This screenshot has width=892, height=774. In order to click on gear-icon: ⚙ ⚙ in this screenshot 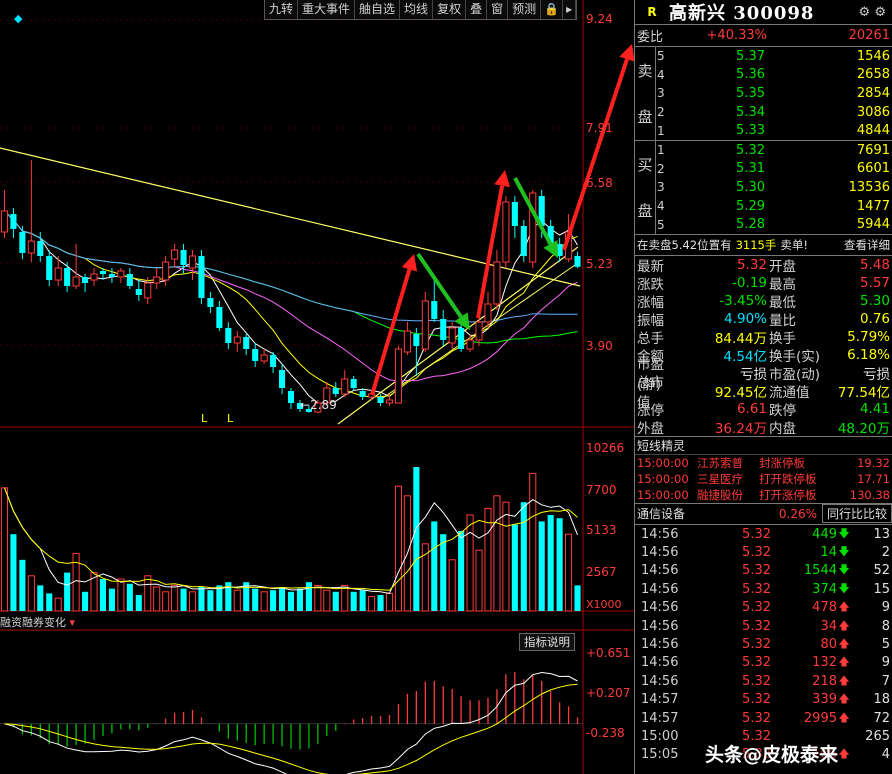, I will do `click(872, 12)`.